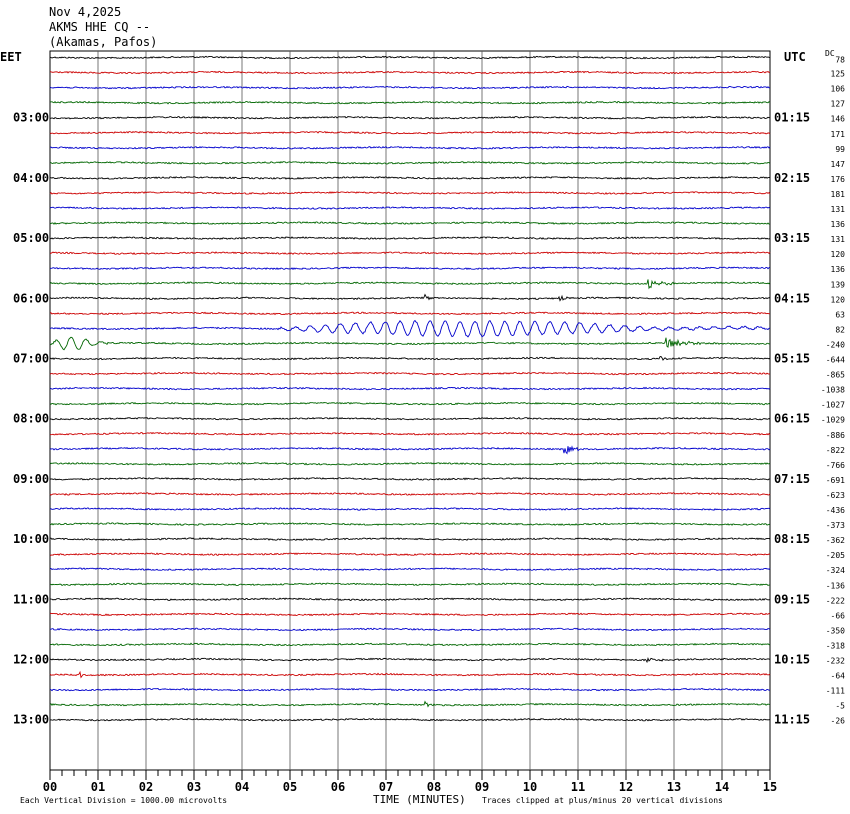 This screenshot has width=850, height=814. What do you see at coordinates (835, 661) in the screenshot?
I see `dc-offset-label: -232` at bounding box center [835, 661].